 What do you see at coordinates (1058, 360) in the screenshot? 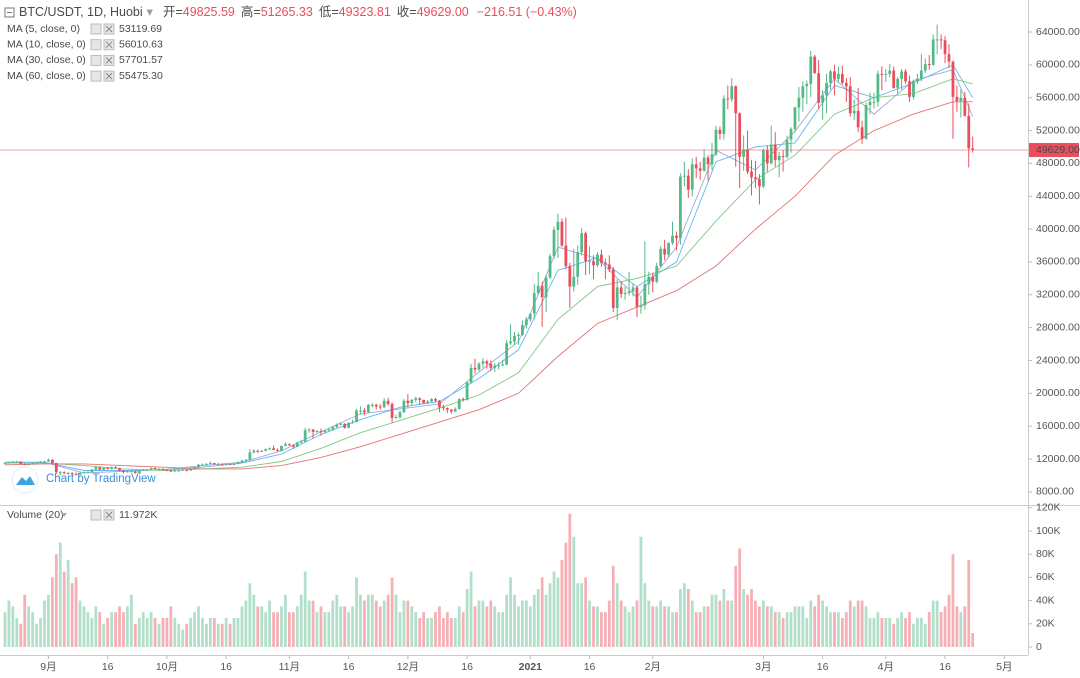
I see `y-tick-label: 24000.00` at bounding box center [1058, 360].